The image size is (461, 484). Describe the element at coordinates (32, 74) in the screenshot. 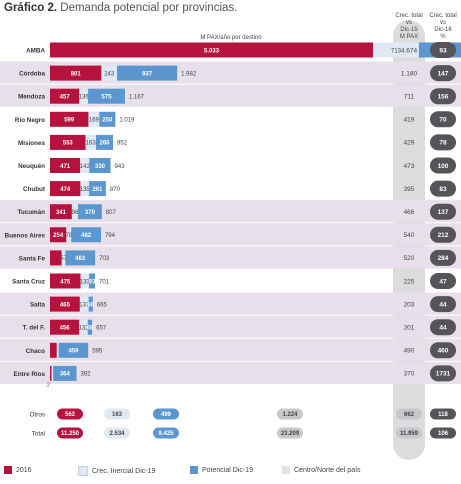

I see `category-label-cordoba: Córdoba` at that location.